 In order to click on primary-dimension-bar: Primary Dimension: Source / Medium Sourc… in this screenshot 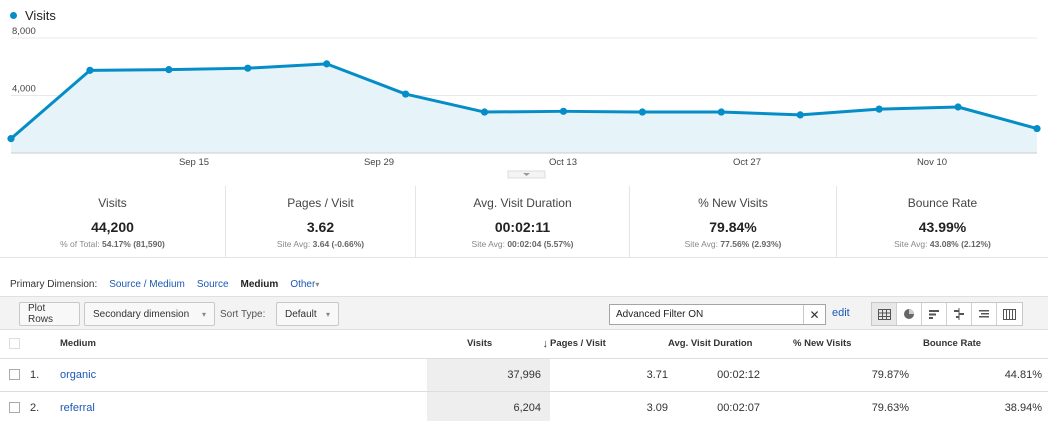, I will do `click(164, 284)`.